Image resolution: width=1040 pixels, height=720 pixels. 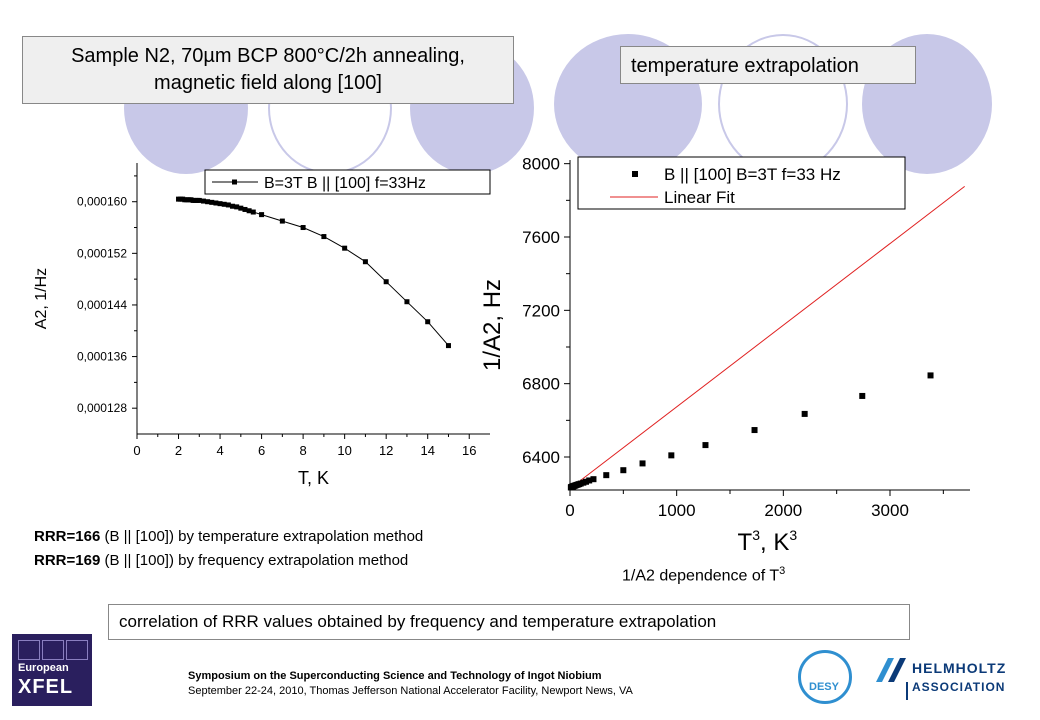 I want to click on caption-text: 1/A2 dependence of T, so click(x=701, y=576).